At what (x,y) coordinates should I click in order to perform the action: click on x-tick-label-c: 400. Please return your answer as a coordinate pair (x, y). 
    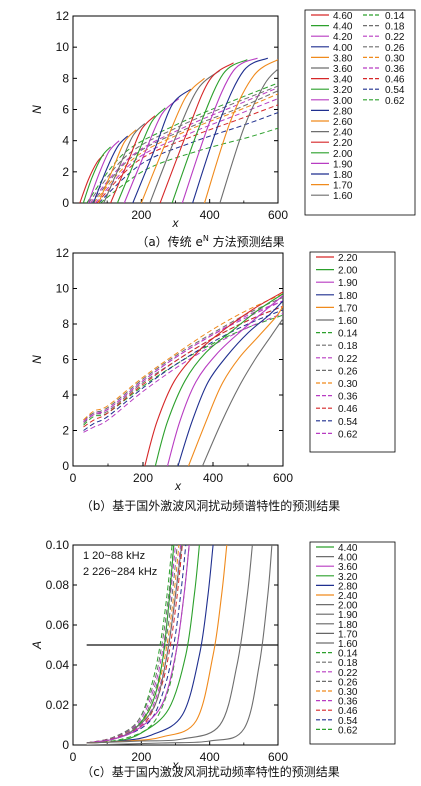
    Looking at the image, I should click on (210, 757).